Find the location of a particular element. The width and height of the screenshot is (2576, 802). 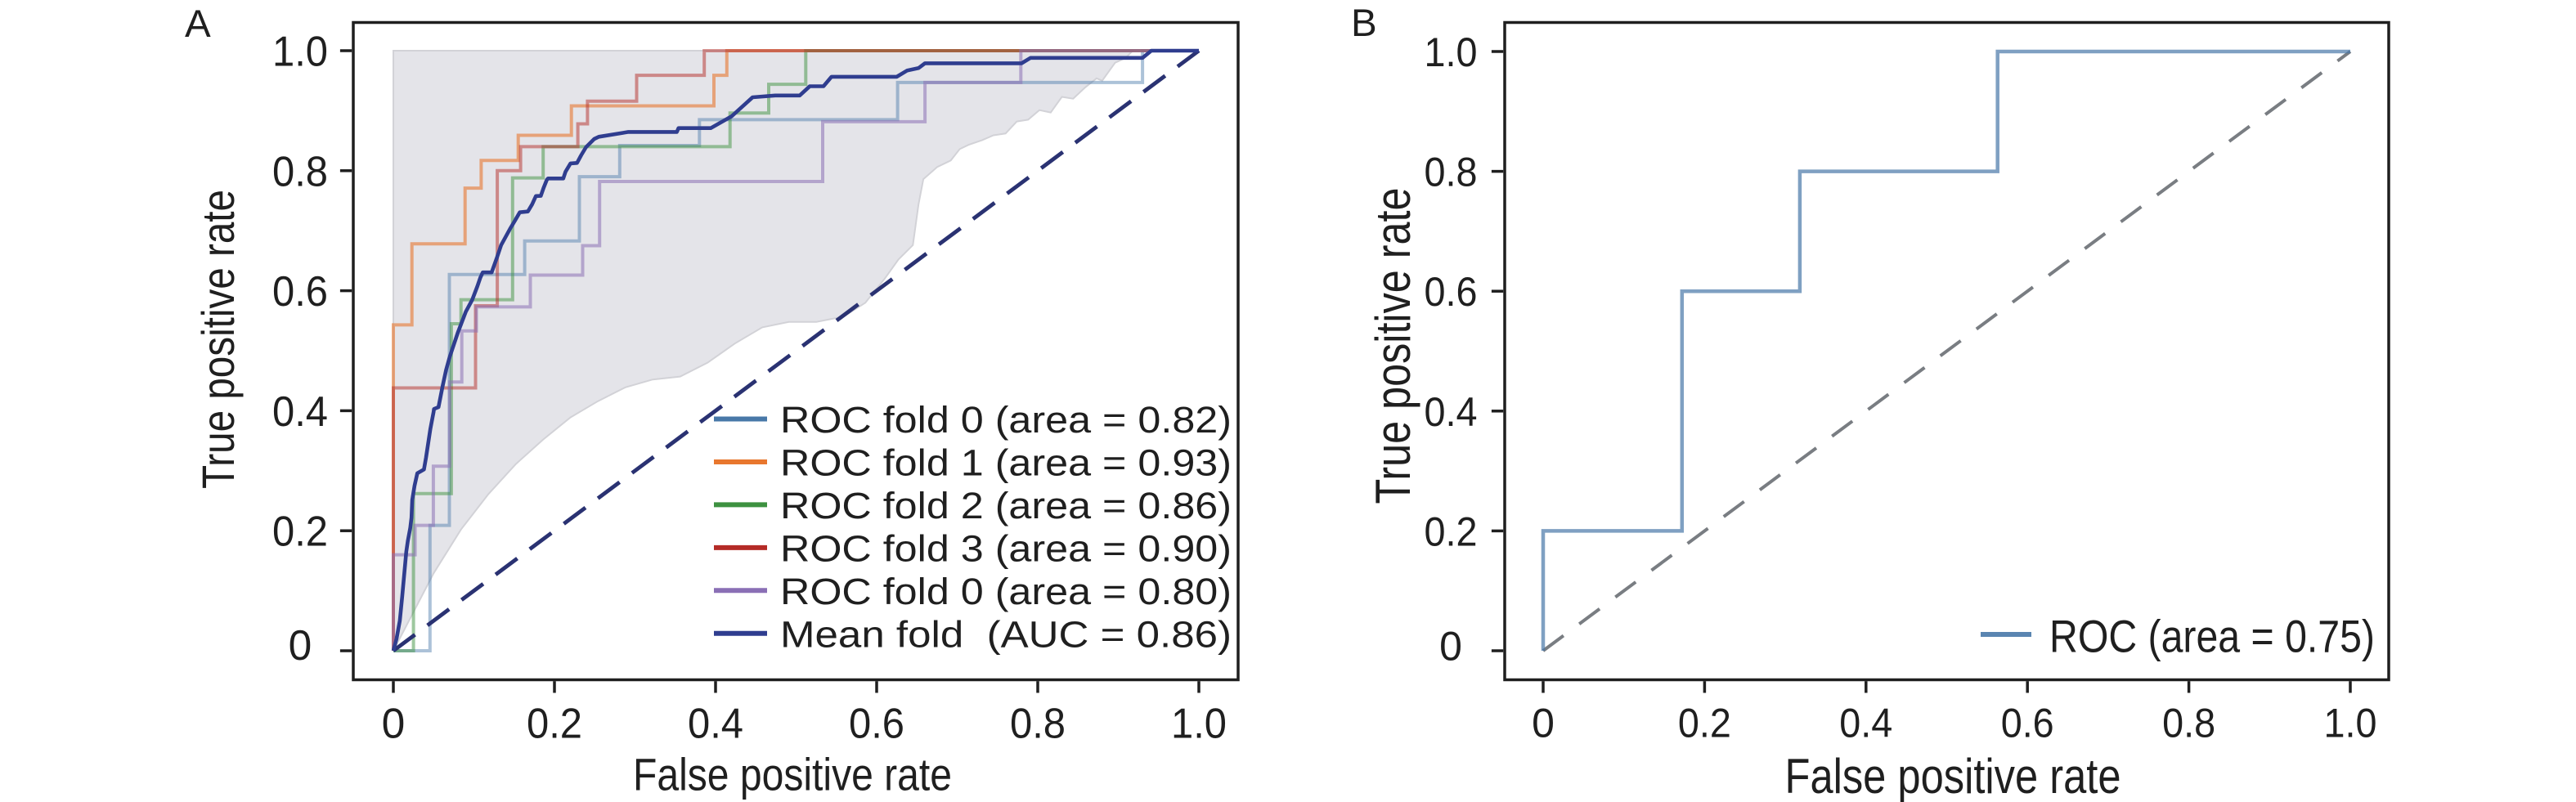

svg-text: ROC (area = 0.75) is located at coordinates (2212, 635).